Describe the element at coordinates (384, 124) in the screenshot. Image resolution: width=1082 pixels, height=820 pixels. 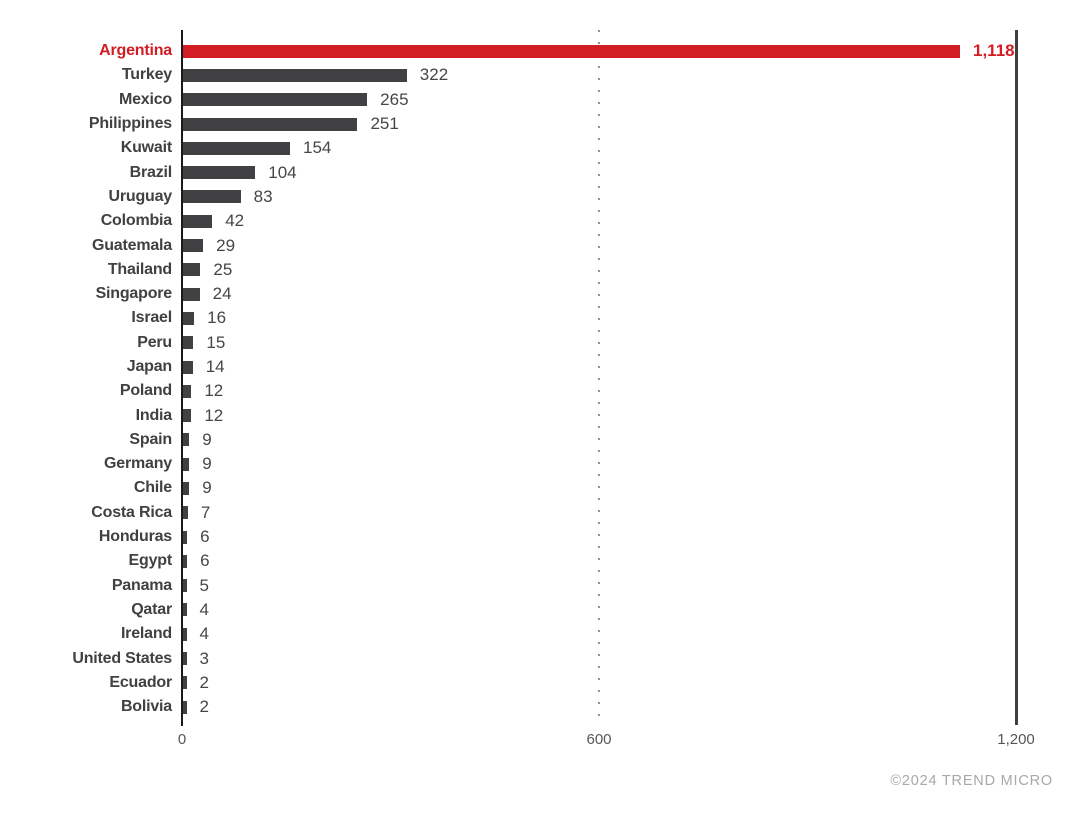
I see `value-label-philippines: 251` at that location.